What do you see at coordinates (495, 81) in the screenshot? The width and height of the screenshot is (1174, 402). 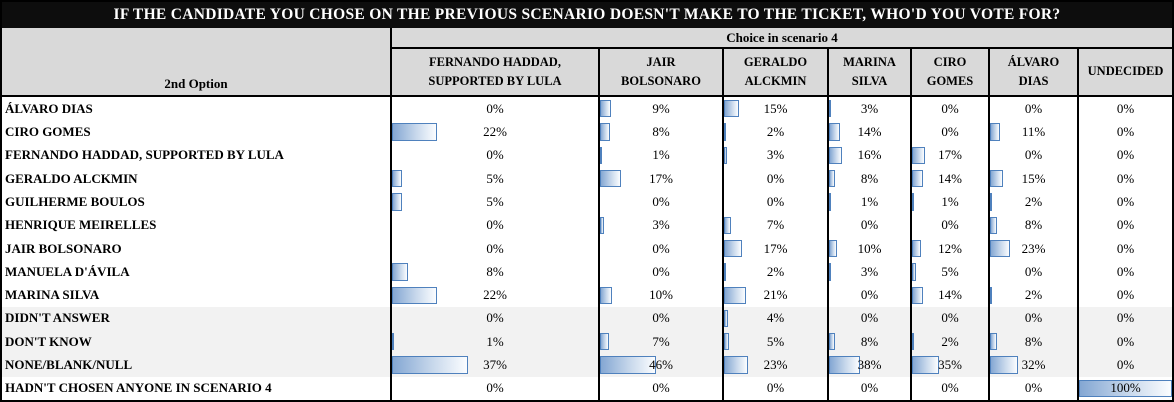 I see `column-header-line: SUPPORTED BY LULA` at bounding box center [495, 81].